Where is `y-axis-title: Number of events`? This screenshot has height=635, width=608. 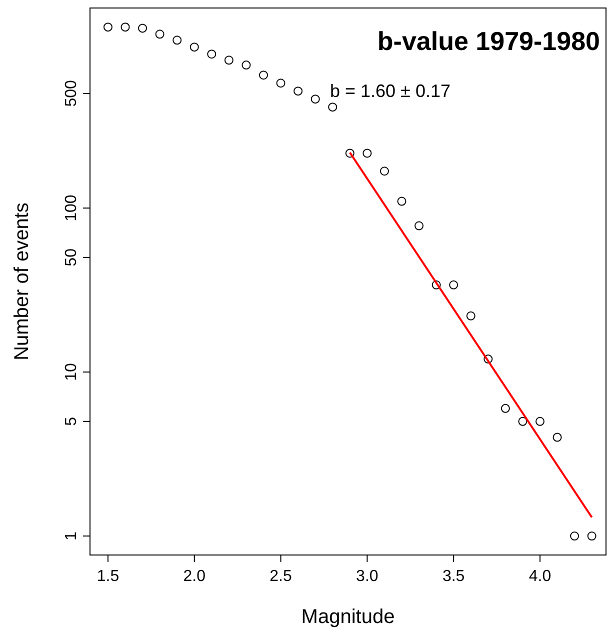
y-axis-title: Number of events is located at coordinates (22, 281).